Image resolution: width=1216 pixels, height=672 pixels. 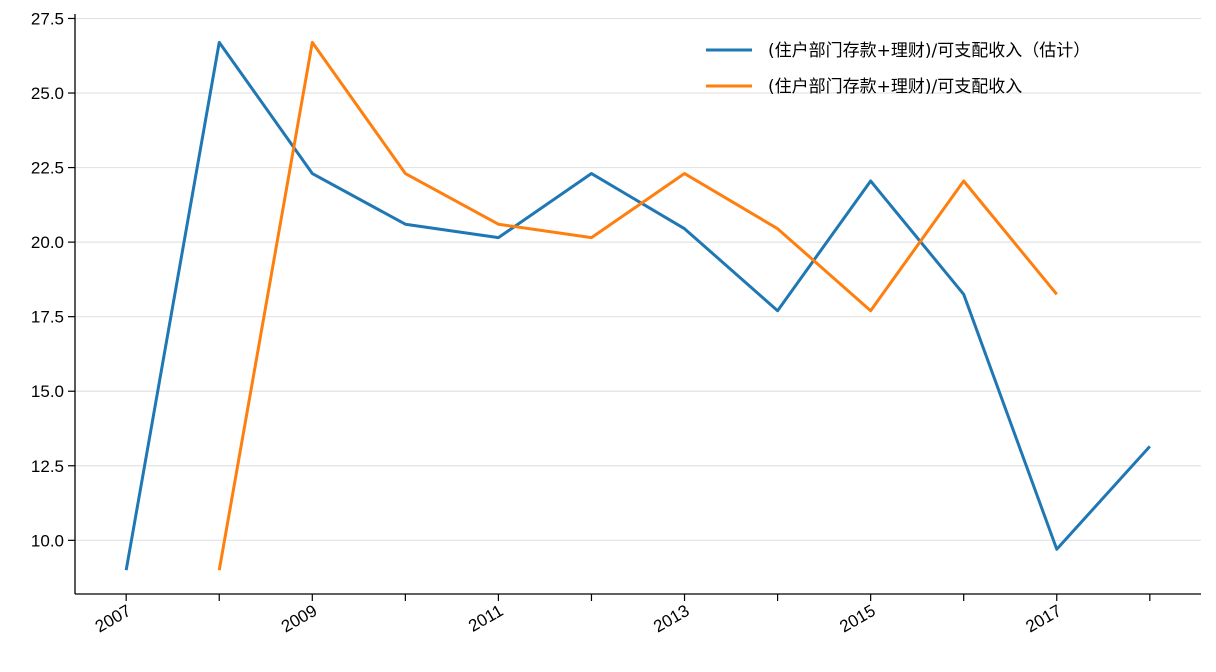 What do you see at coordinates (47, 466) in the screenshot?
I see `y-tick-label: 12.5` at bounding box center [47, 466].